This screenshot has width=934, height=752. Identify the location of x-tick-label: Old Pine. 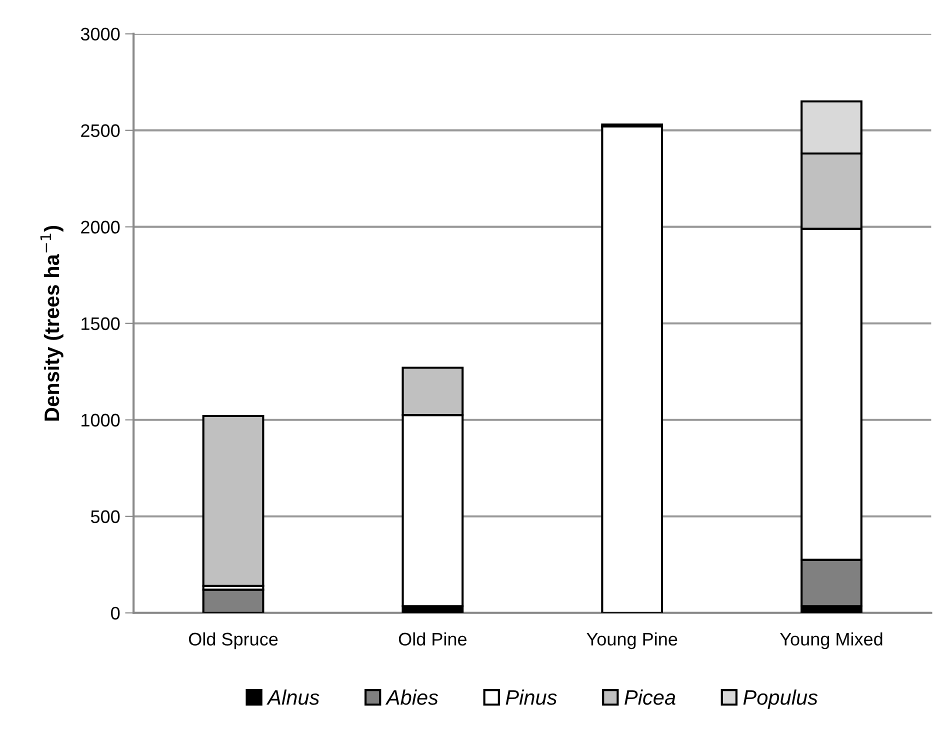
(432, 639).